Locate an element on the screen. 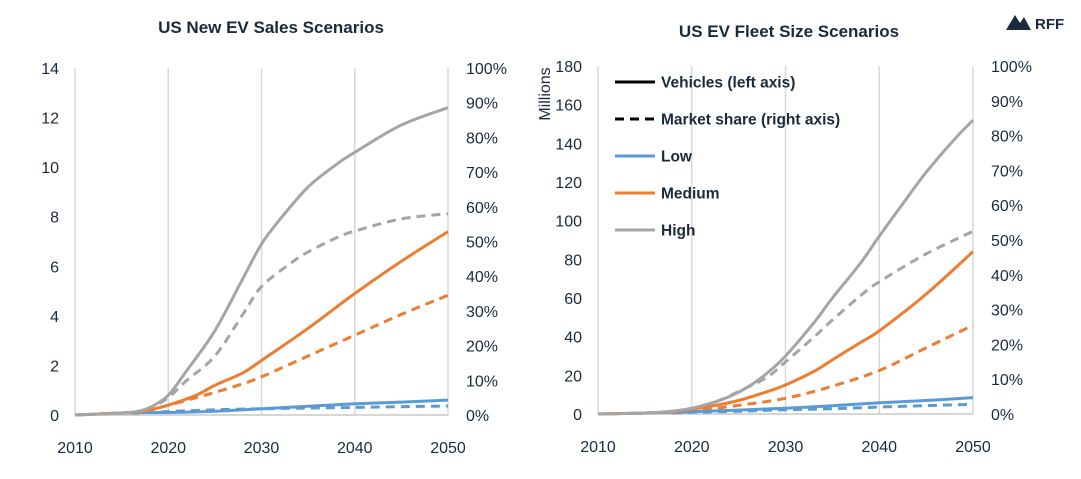 The height and width of the screenshot is (479, 1081). left-y-tick-label: 4 is located at coordinates (54, 317).